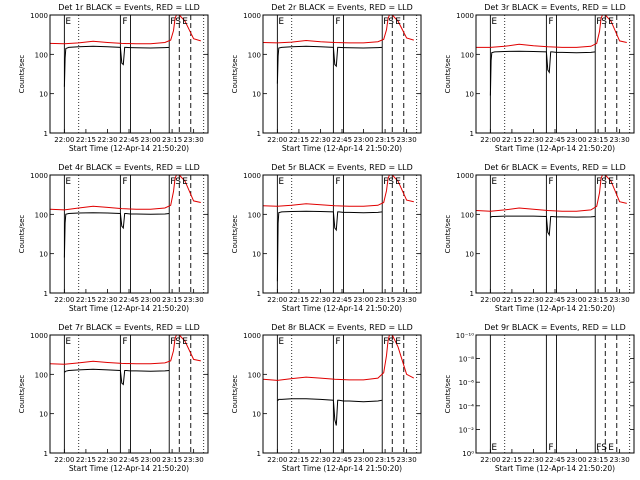 The width and height of the screenshot is (640, 480). What do you see at coordinates (555, 167) in the screenshot?
I see `chart-title: Det 6r BLACK = Events, RED = LLD` at bounding box center [555, 167].